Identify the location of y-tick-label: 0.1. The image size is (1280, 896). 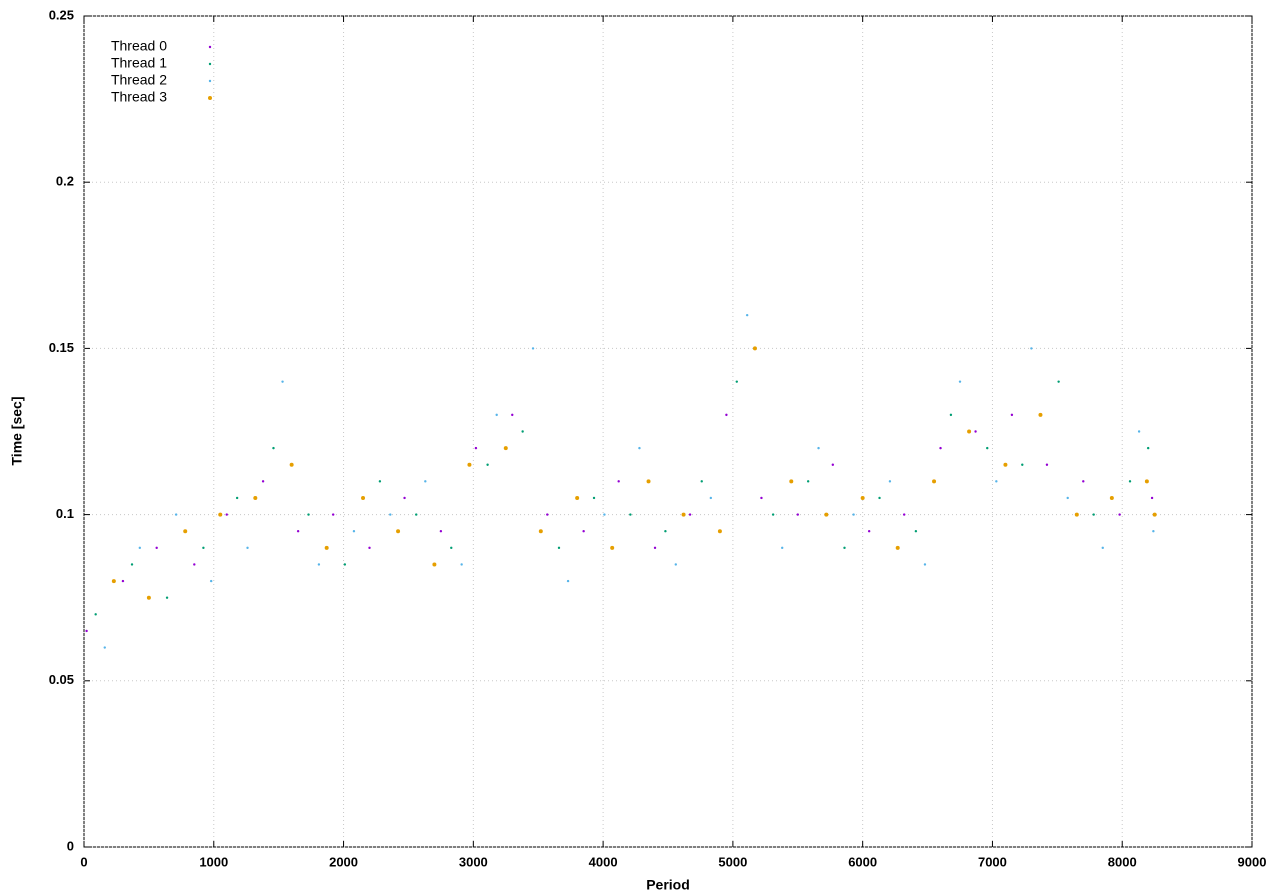
(65, 513).